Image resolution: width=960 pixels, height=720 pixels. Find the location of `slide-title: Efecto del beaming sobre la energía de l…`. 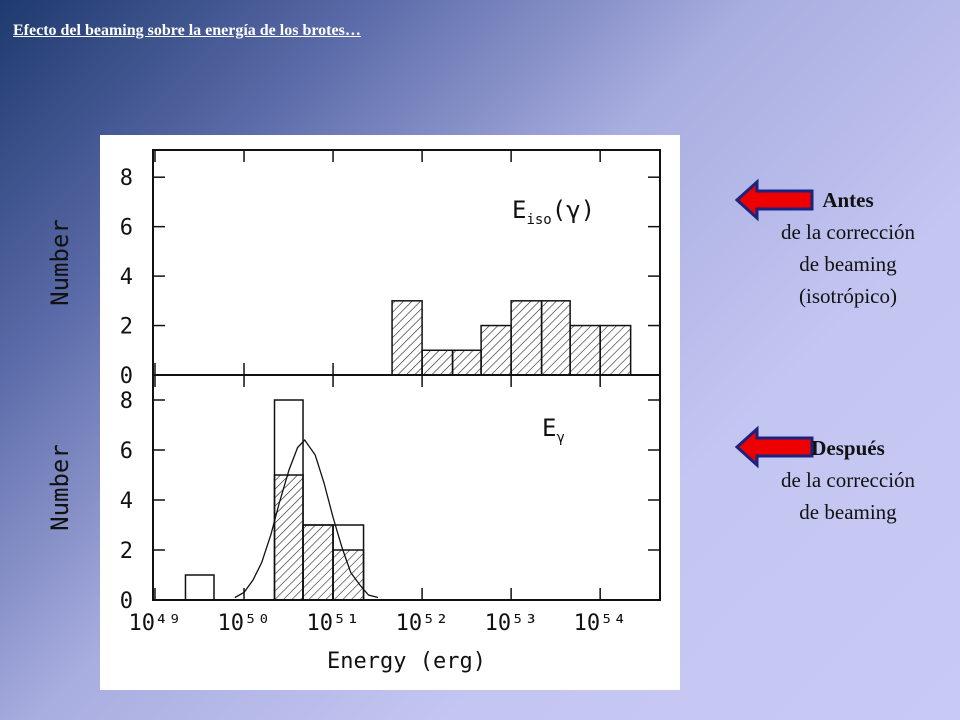

slide-title: Efecto del beaming sobre la energía de l… is located at coordinates (187, 30).